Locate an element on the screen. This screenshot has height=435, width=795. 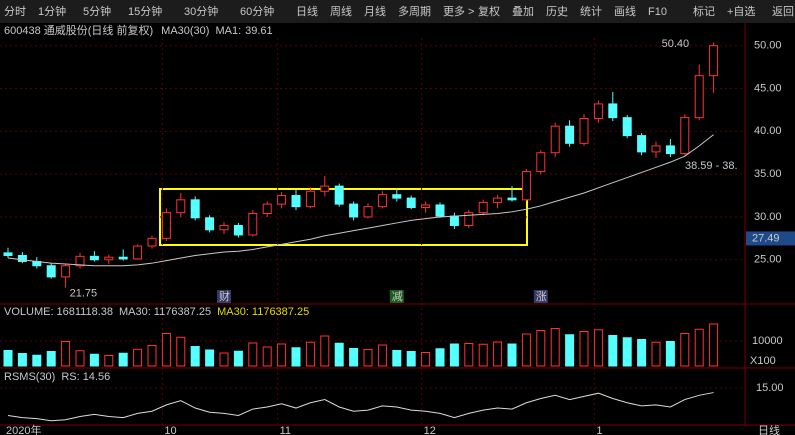
toolbar-item: 日线 is located at coordinates (307, 11).